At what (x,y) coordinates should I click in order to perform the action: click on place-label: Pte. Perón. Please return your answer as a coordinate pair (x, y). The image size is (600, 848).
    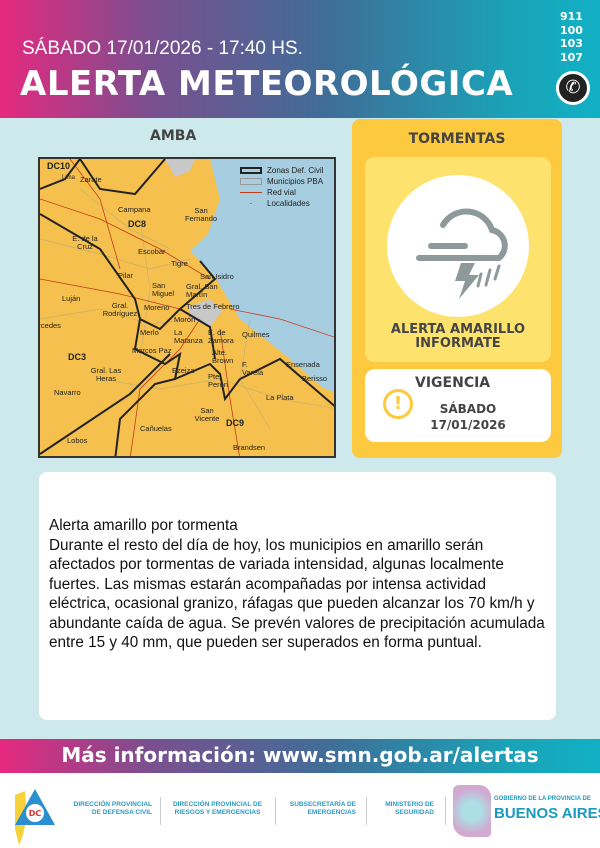
    Looking at the image, I should click on (218, 380).